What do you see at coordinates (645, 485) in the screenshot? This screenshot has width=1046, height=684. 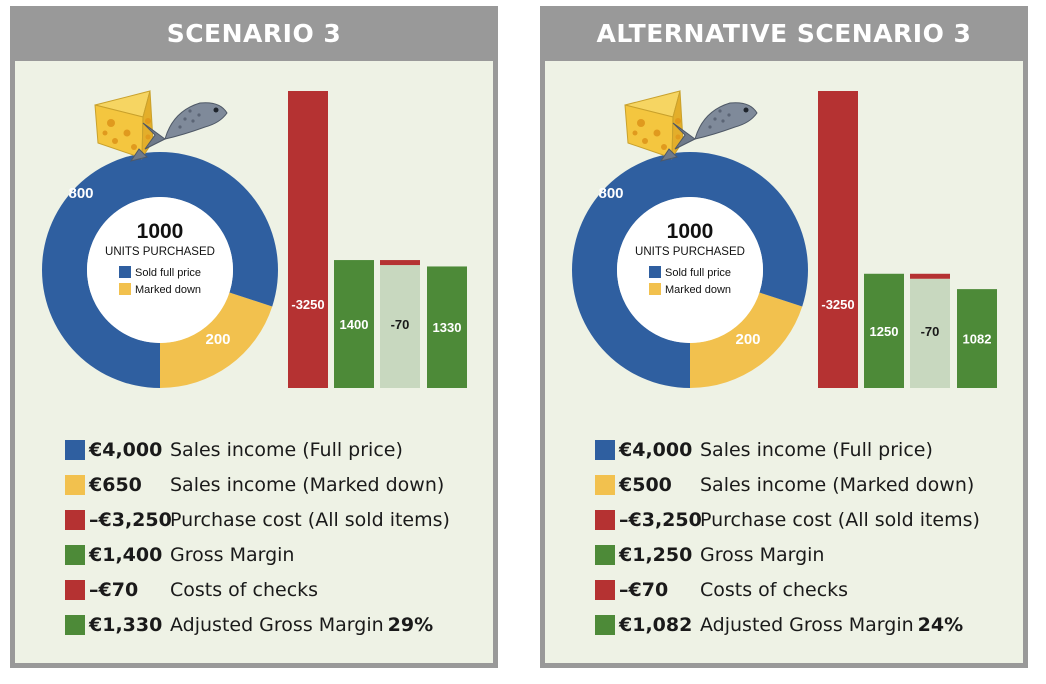 I see `summary-amount: €500` at bounding box center [645, 485].